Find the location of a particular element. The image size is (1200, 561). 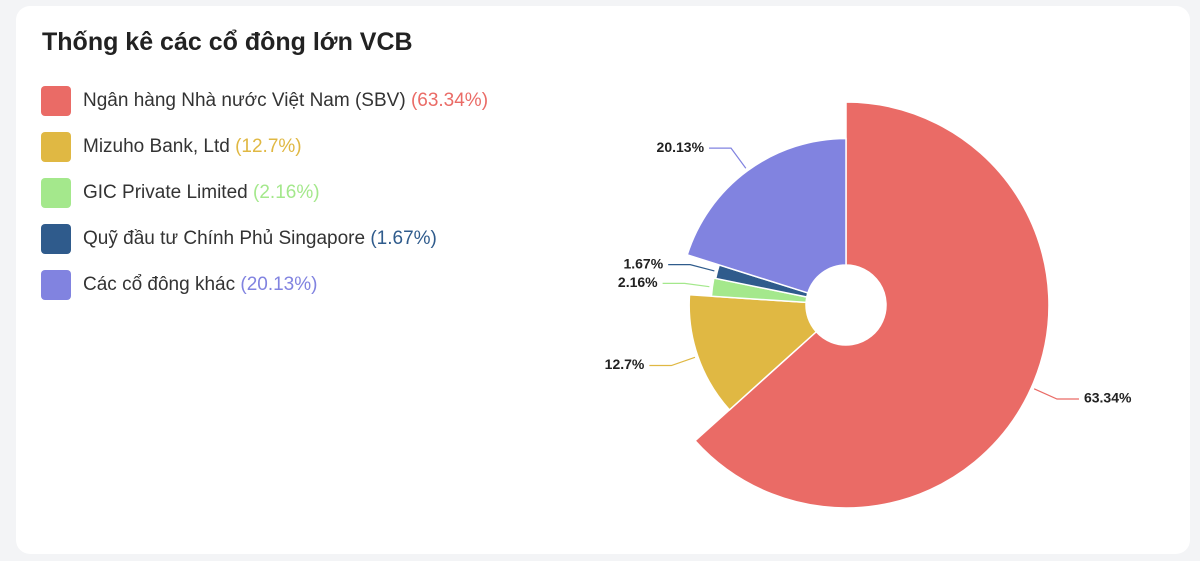

legend-text: GIC Private Limited (2.16%) is located at coordinates (201, 193).